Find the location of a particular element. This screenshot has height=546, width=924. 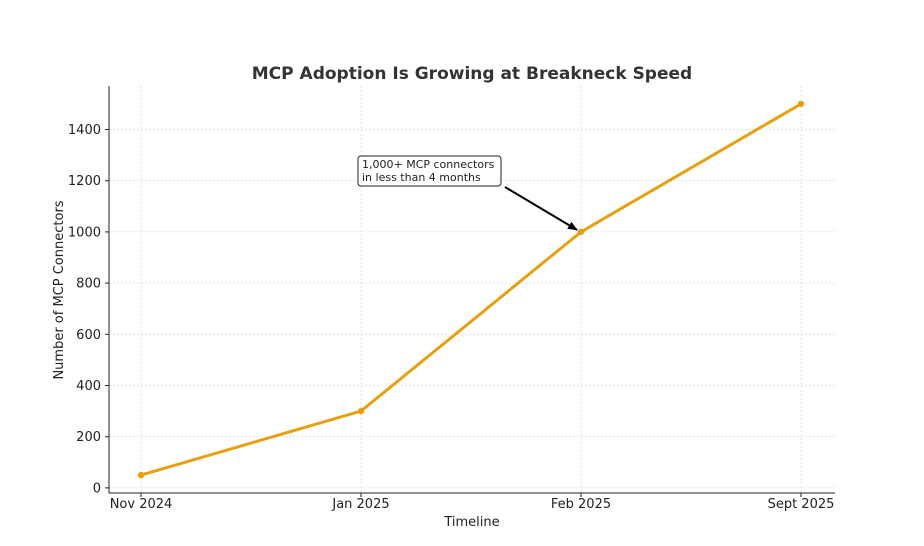

x-tick-label: Feb 2025 is located at coordinates (581, 504).